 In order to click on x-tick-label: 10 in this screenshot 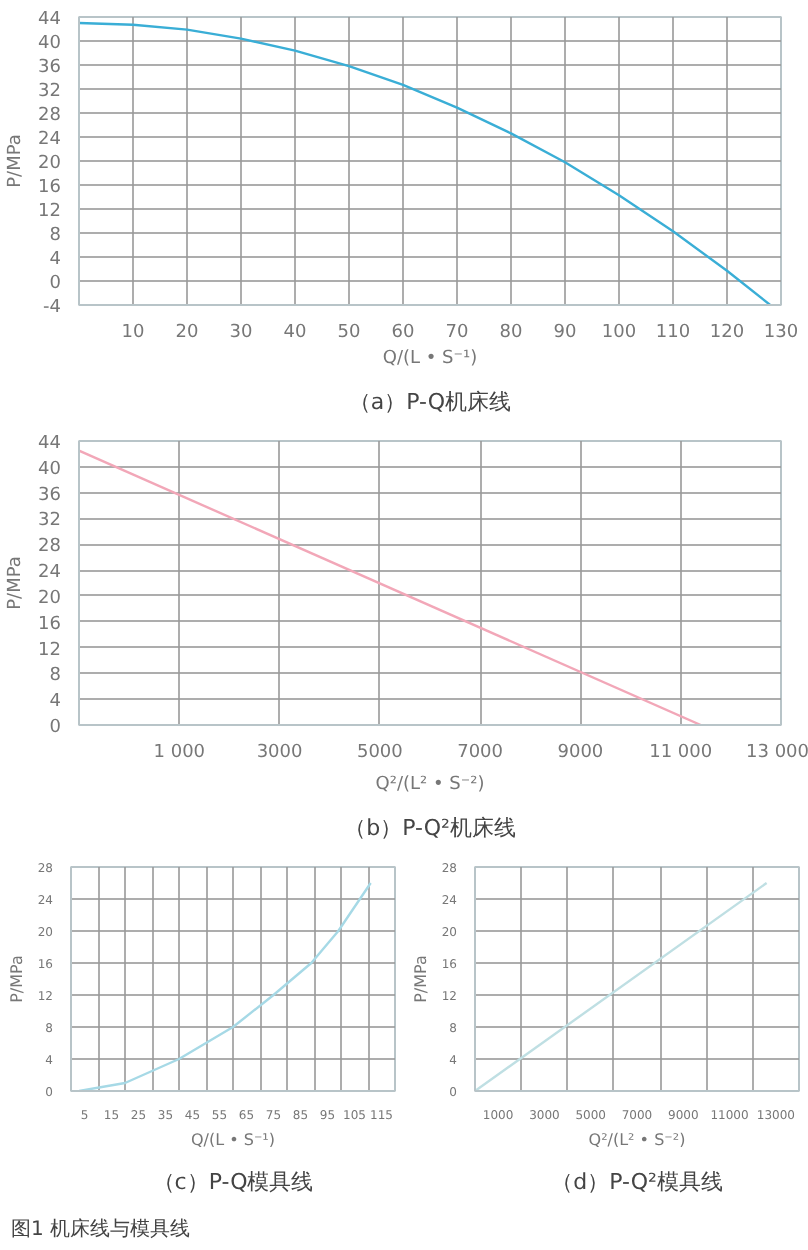, I will do `click(133, 333)`.